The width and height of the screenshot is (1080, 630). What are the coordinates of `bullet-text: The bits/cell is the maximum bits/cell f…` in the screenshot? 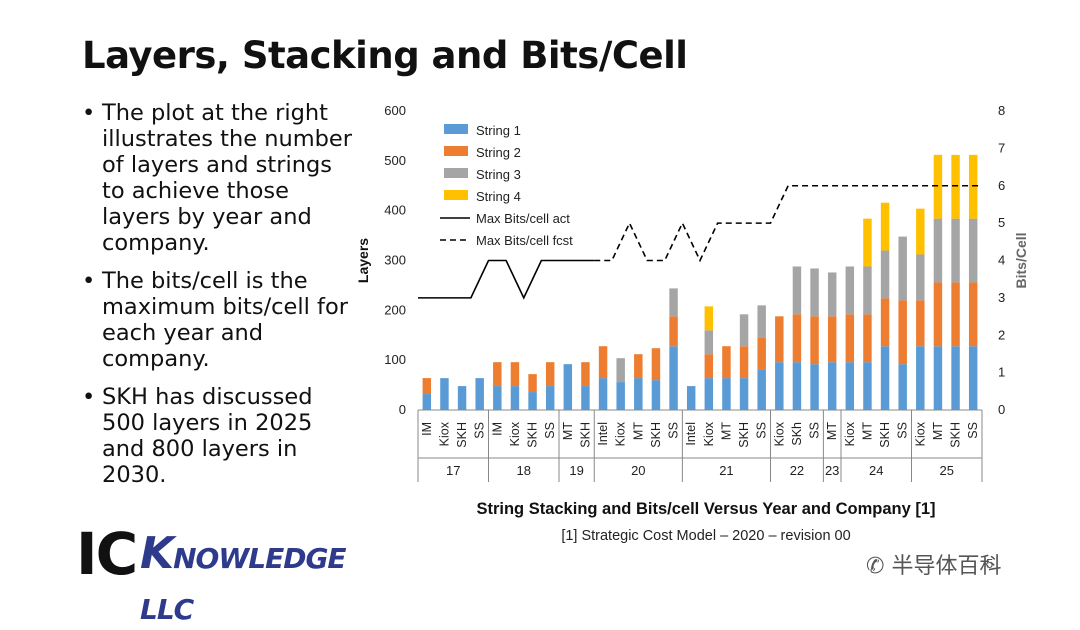 It's located at (225, 320).